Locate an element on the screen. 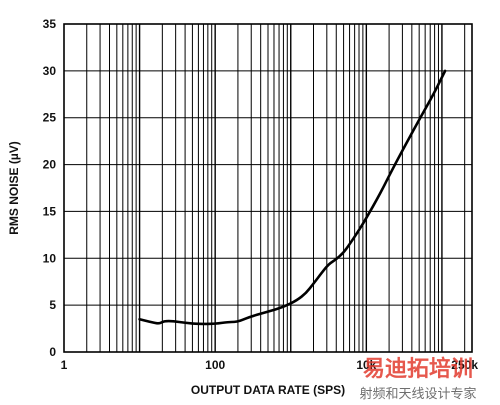 Image resolution: width=500 pixels, height=405 pixels. x-tick-label: 1 is located at coordinates (64, 365).